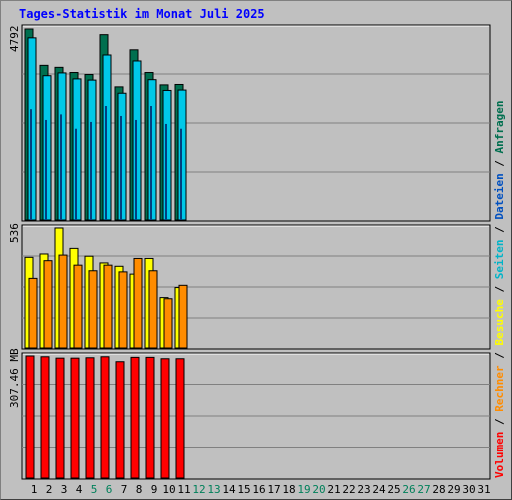 This screenshot has height=500, width=512. What do you see at coordinates (288, 489) in the screenshot?
I see `x-tick-label: 18` at bounding box center [288, 489].